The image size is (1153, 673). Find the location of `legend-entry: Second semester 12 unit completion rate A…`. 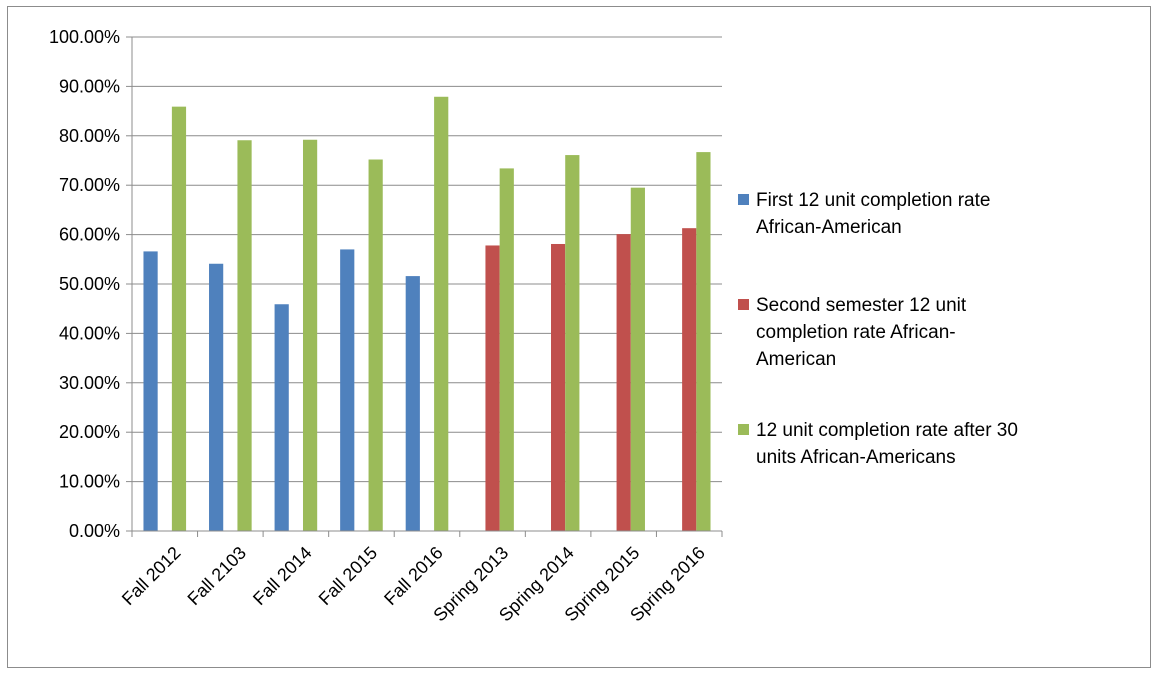

legend-entry: Second semester 12 unit completion rate A… is located at coordinates (852, 332).